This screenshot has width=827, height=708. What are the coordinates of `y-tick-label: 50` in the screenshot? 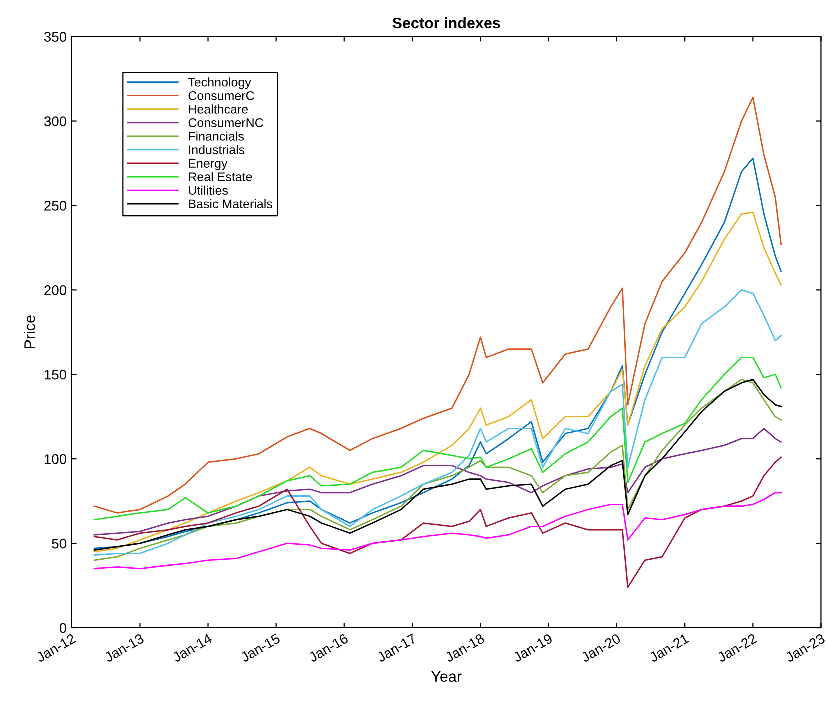 It's located at (59, 543).